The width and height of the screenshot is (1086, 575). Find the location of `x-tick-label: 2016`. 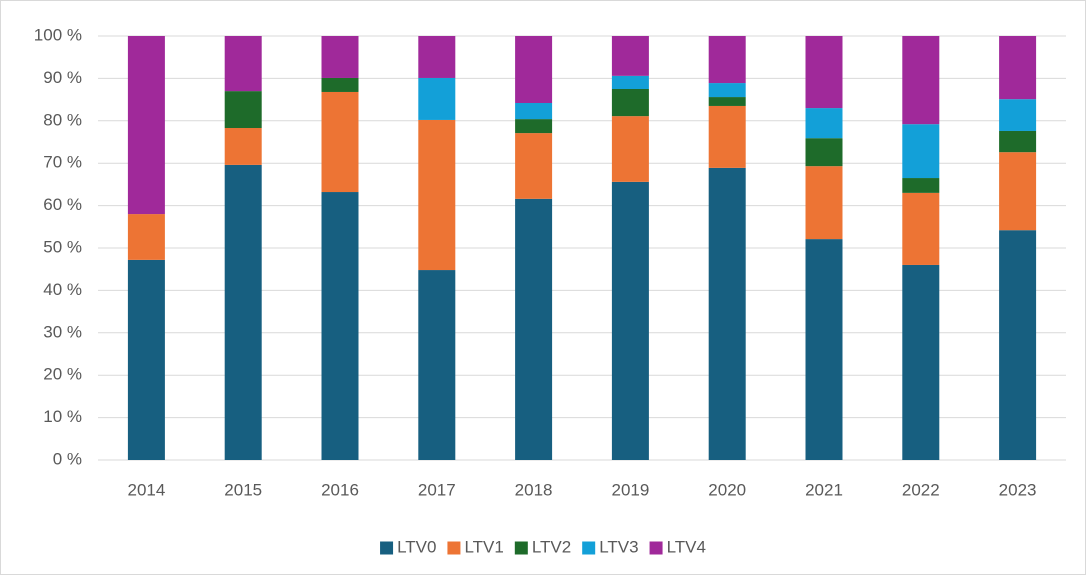

x-tick-label: 2016 is located at coordinates (340, 489).